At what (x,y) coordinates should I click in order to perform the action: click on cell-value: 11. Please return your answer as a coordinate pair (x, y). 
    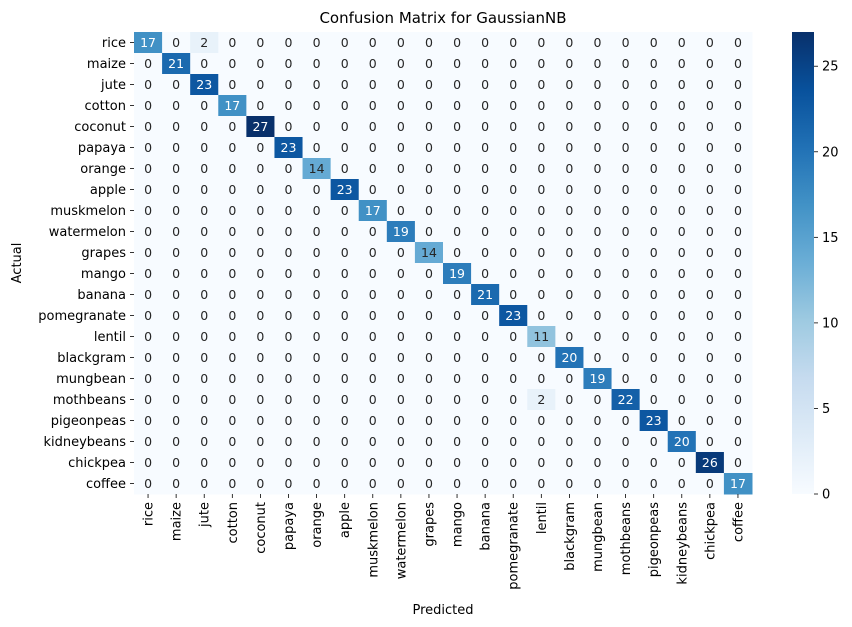
    Looking at the image, I should click on (541, 336).